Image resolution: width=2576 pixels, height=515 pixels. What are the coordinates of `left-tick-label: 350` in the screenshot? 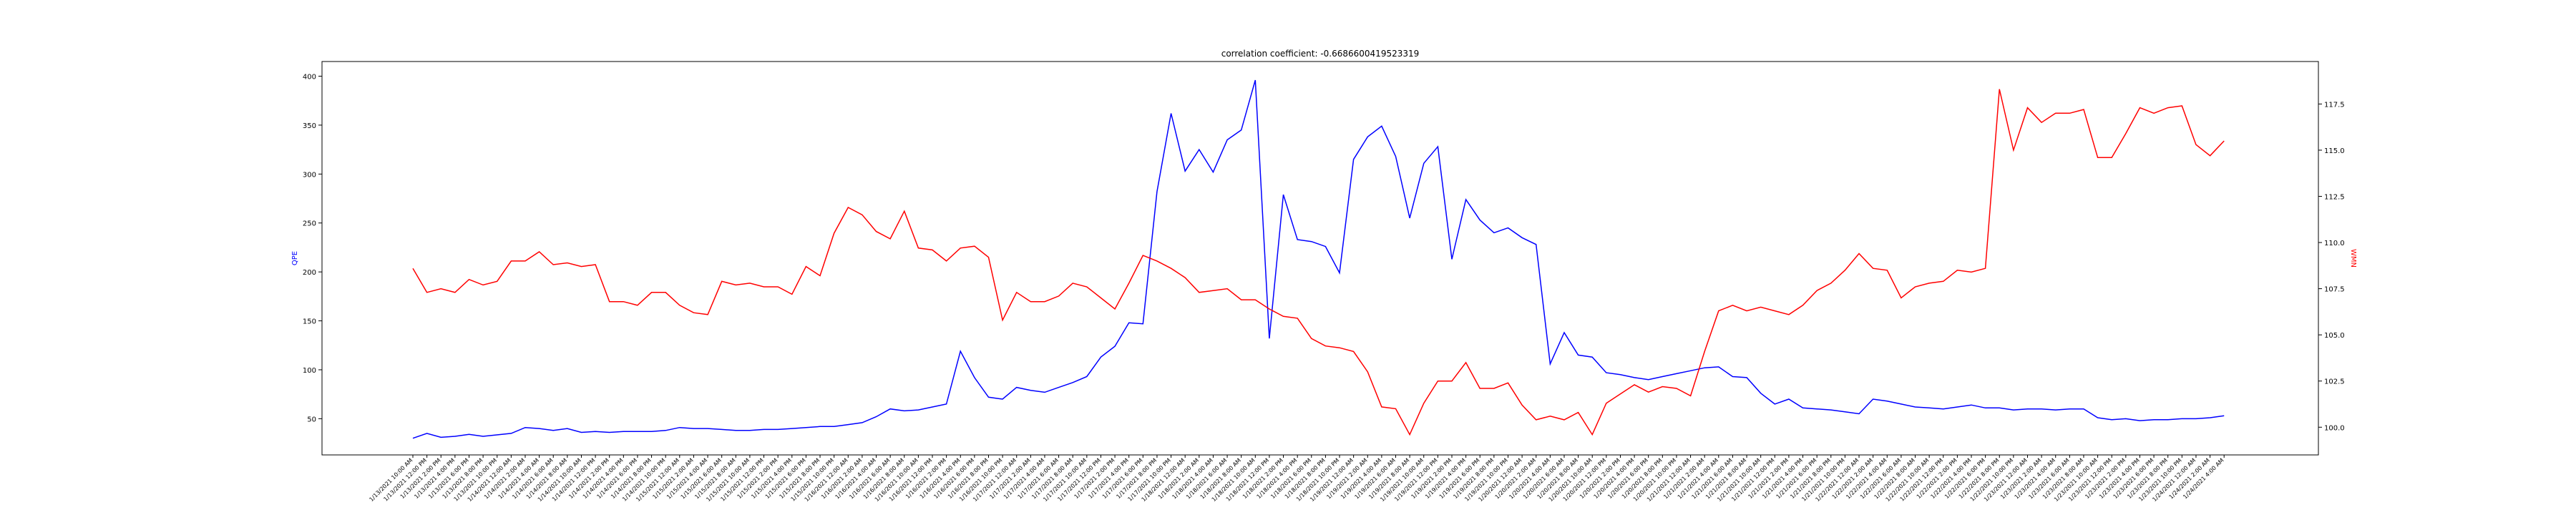 It's located at (309, 126).